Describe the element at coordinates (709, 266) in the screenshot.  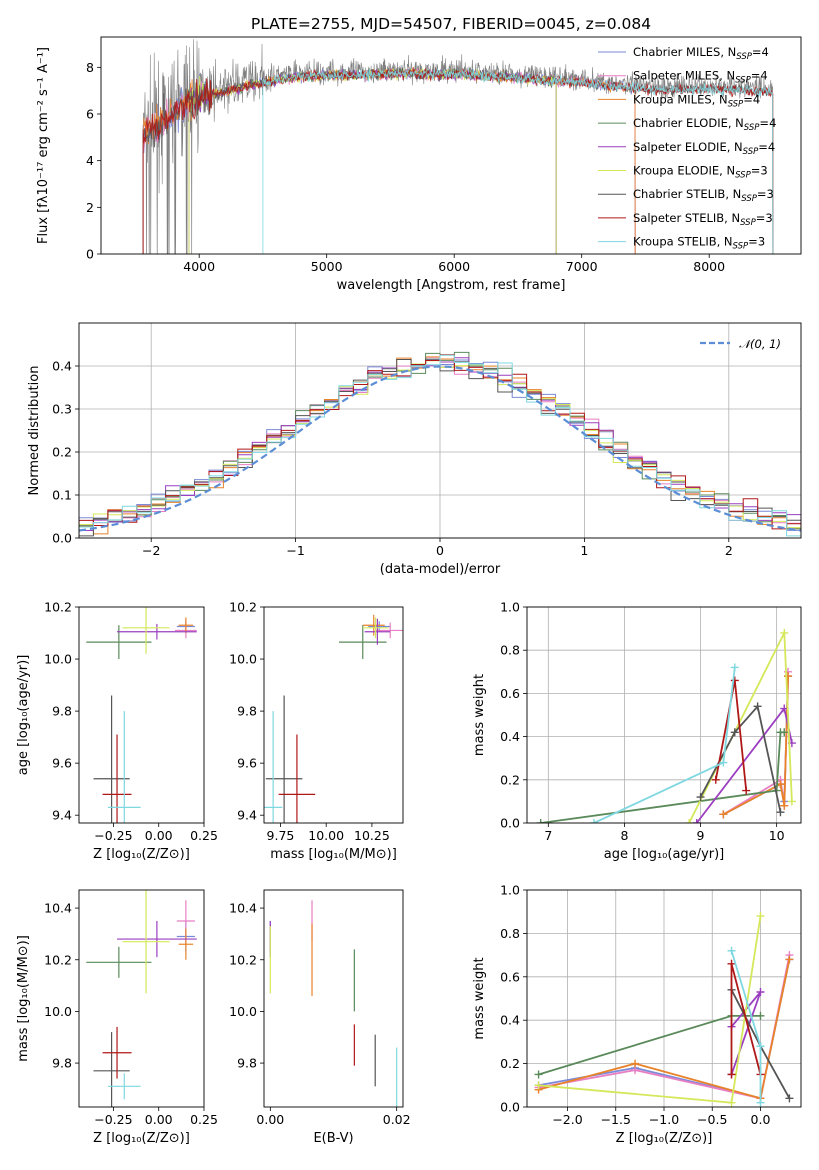
I see `x-tick-label: 8000` at that location.